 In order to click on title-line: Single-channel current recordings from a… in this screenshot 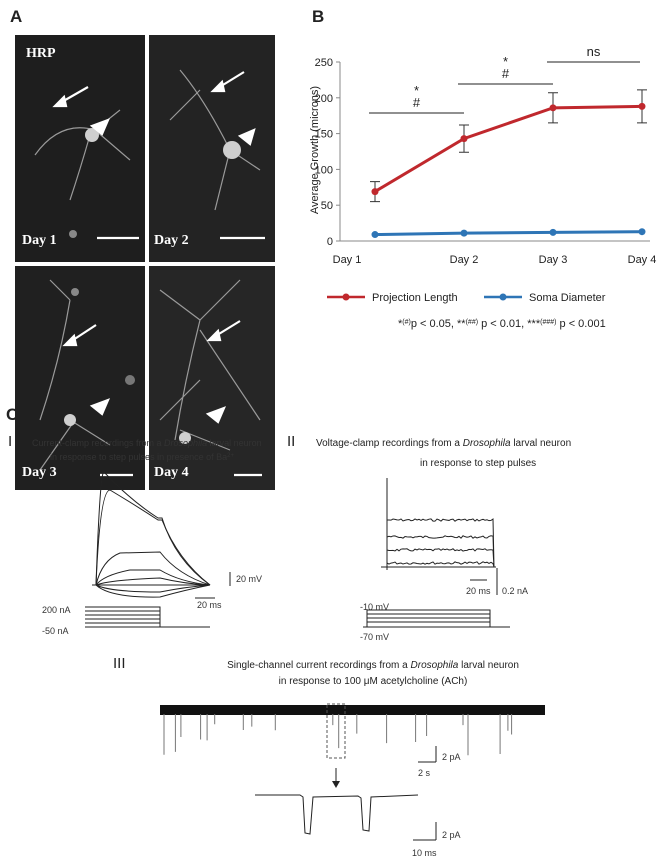, I will do `click(373, 665)`.